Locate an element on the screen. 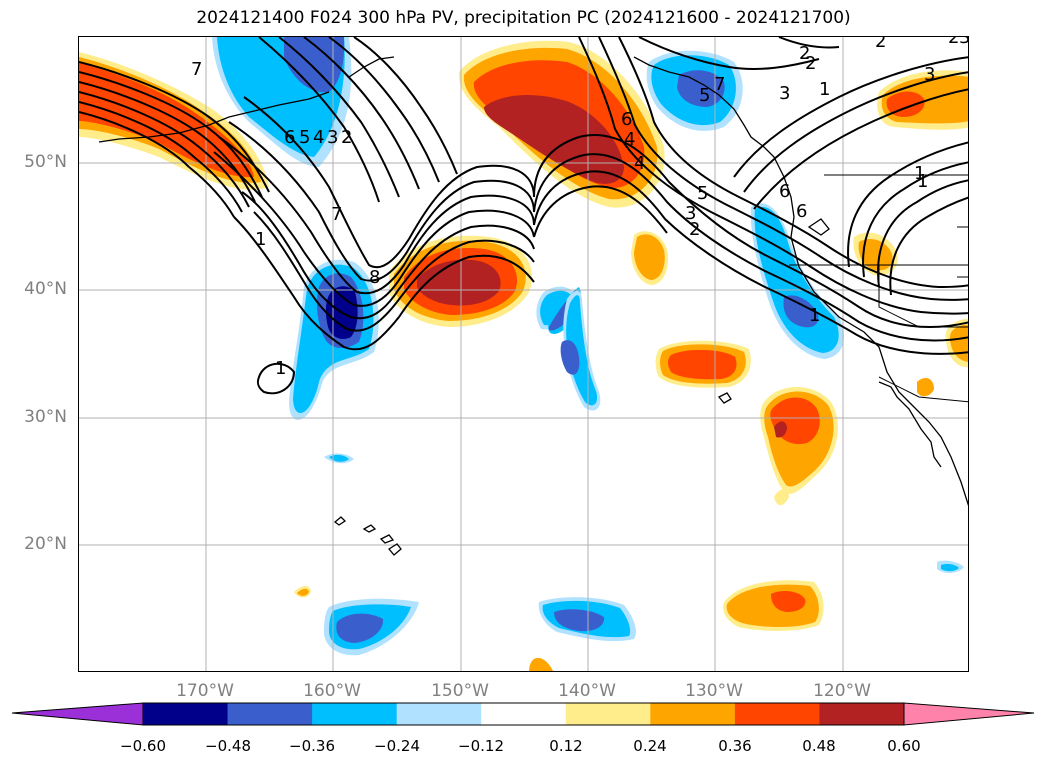 Image resolution: width=1047 pixels, height=765 pixels. lon-label-130w: 130°W is located at coordinates (714, 691).